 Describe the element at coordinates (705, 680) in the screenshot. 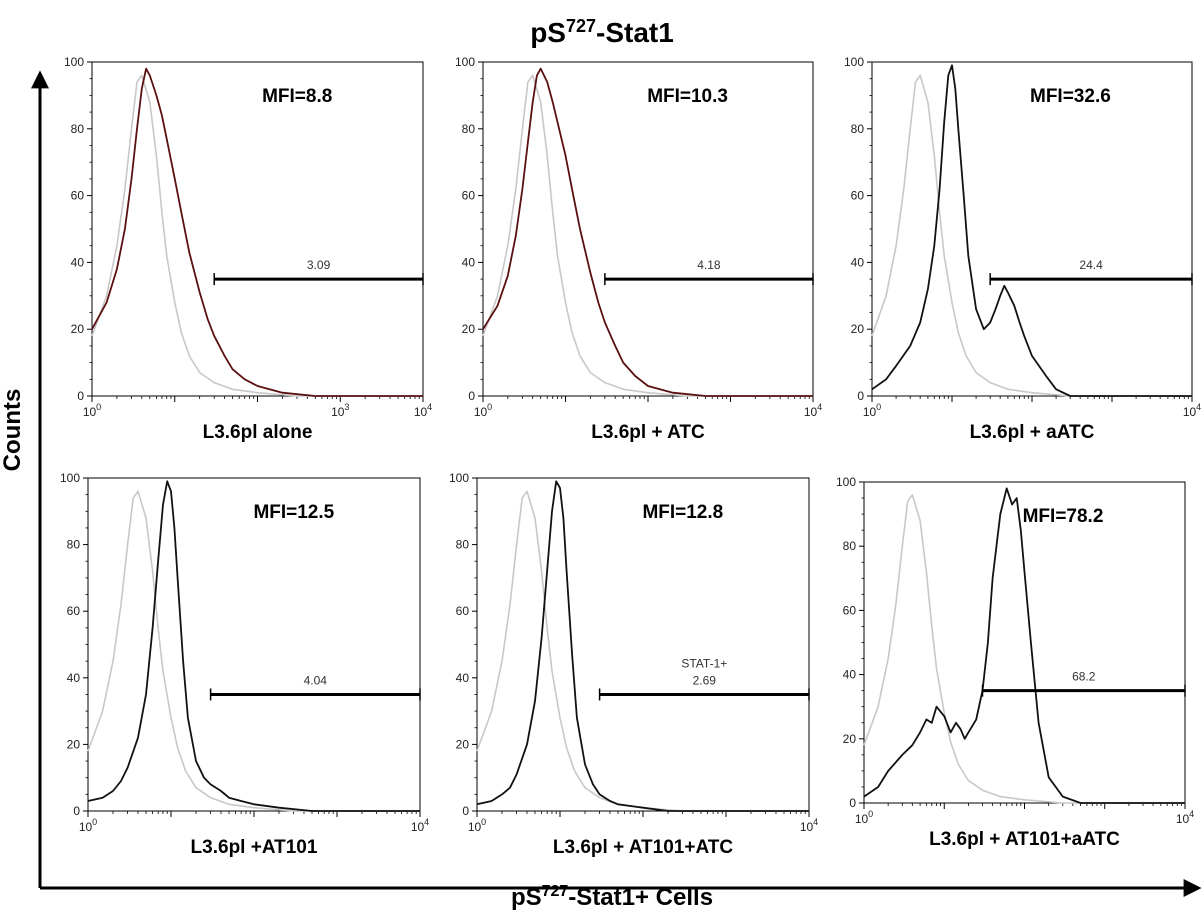

I see `gate-value-label: 2.69` at that location.